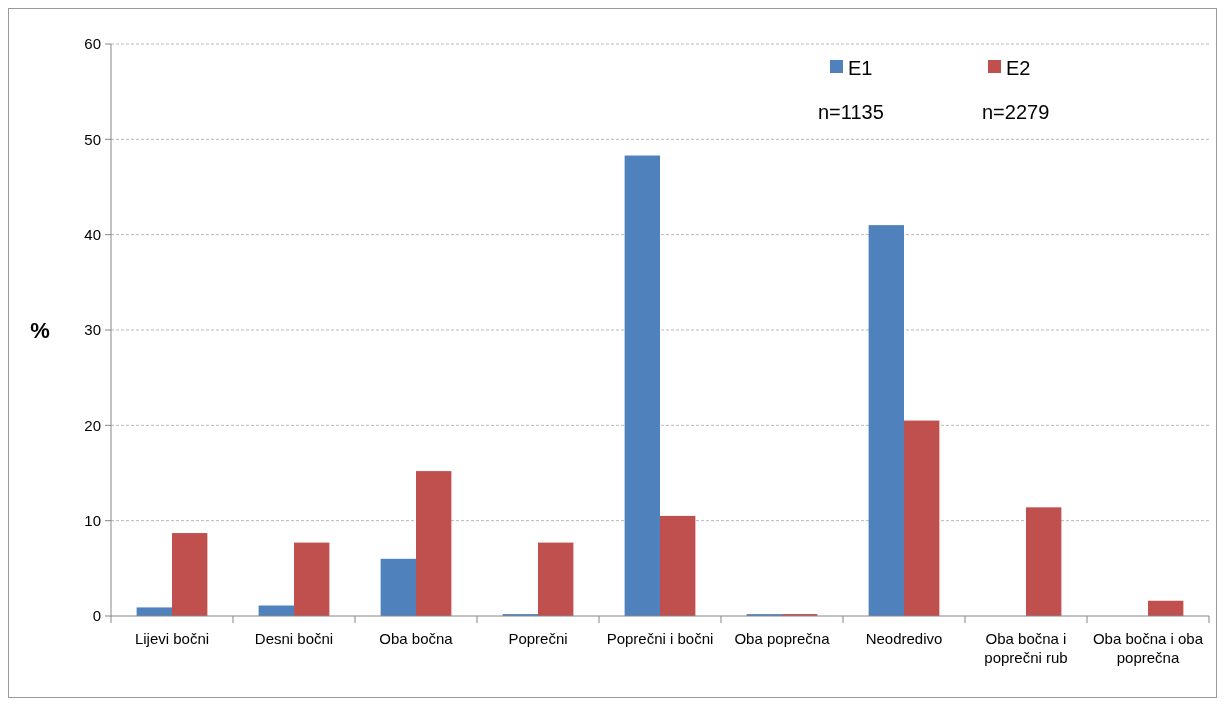  Describe the element at coordinates (1018, 68) in the screenshot. I see `legend-label: E2` at that location.